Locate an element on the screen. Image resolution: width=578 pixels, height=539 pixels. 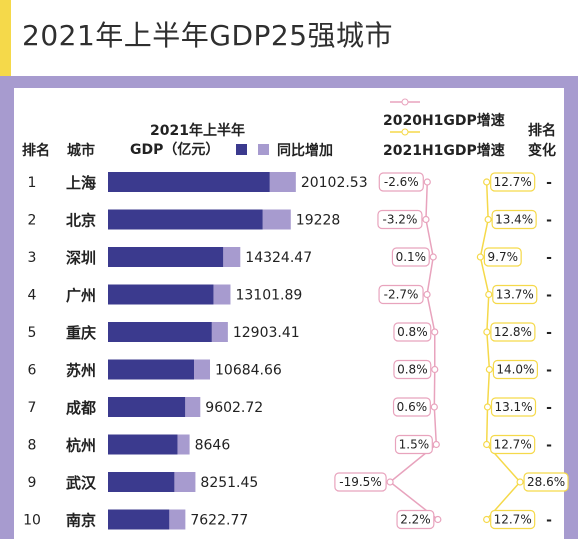
growth-2021-label: 13.1% is located at coordinates (513, 407).